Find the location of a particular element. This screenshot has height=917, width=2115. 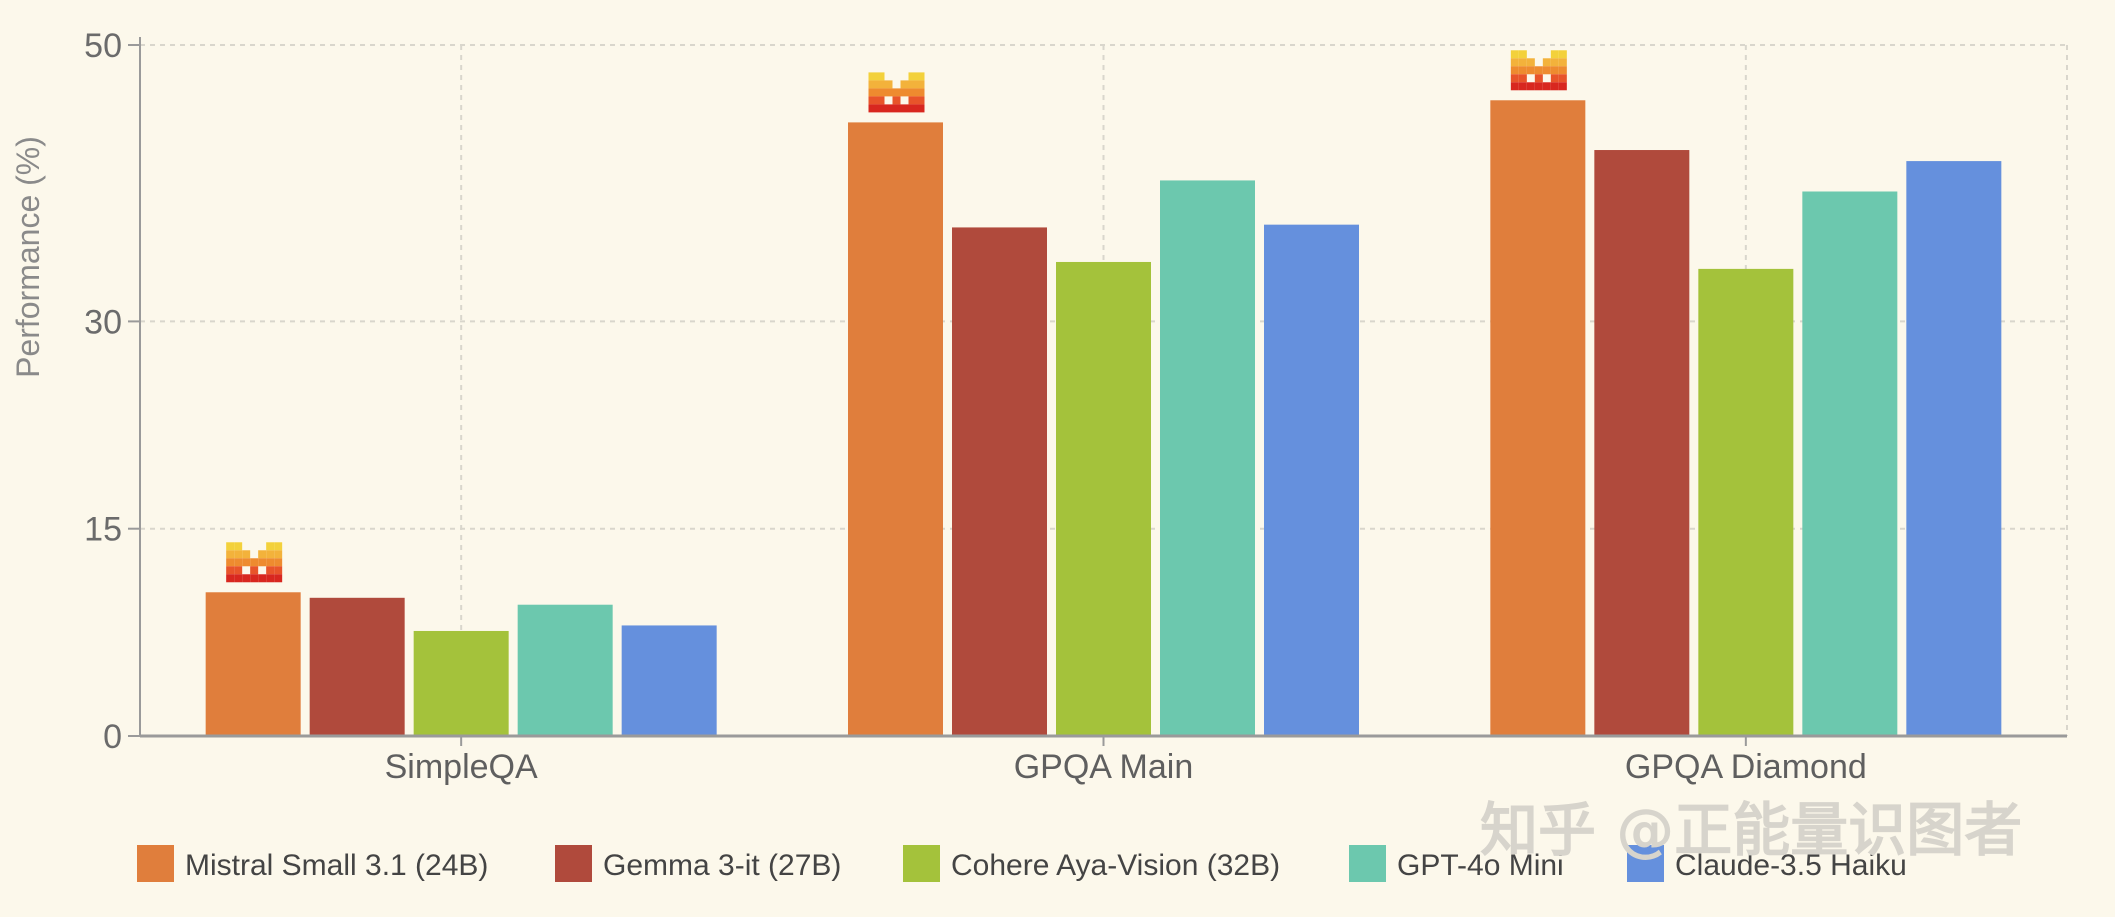

y-tick-label: 30 is located at coordinates (103, 322).